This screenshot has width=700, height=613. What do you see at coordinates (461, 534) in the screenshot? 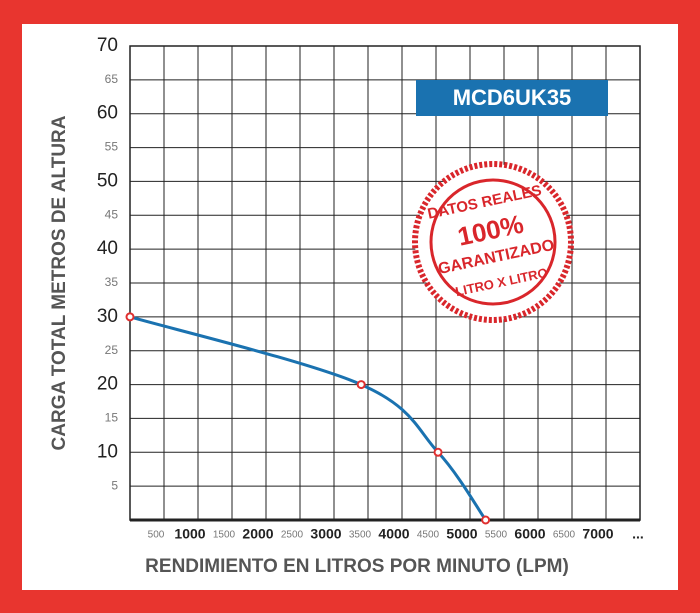
I see `x-tick-label: 5000` at bounding box center [461, 534].